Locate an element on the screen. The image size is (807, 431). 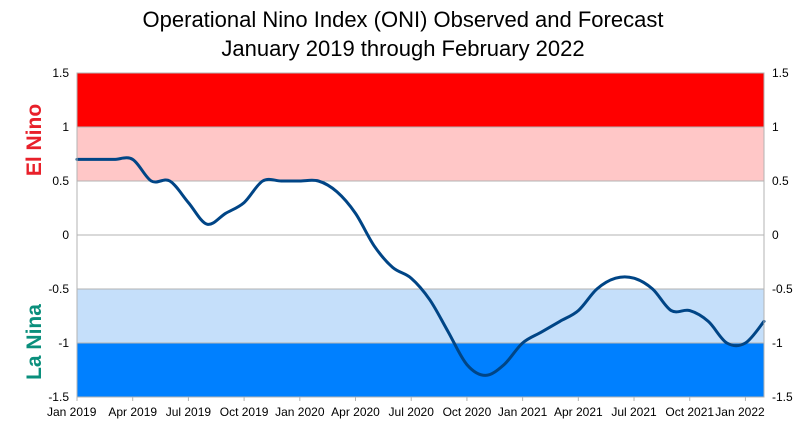
x-tick-label: Jul 2019 is located at coordinates (189, 412).